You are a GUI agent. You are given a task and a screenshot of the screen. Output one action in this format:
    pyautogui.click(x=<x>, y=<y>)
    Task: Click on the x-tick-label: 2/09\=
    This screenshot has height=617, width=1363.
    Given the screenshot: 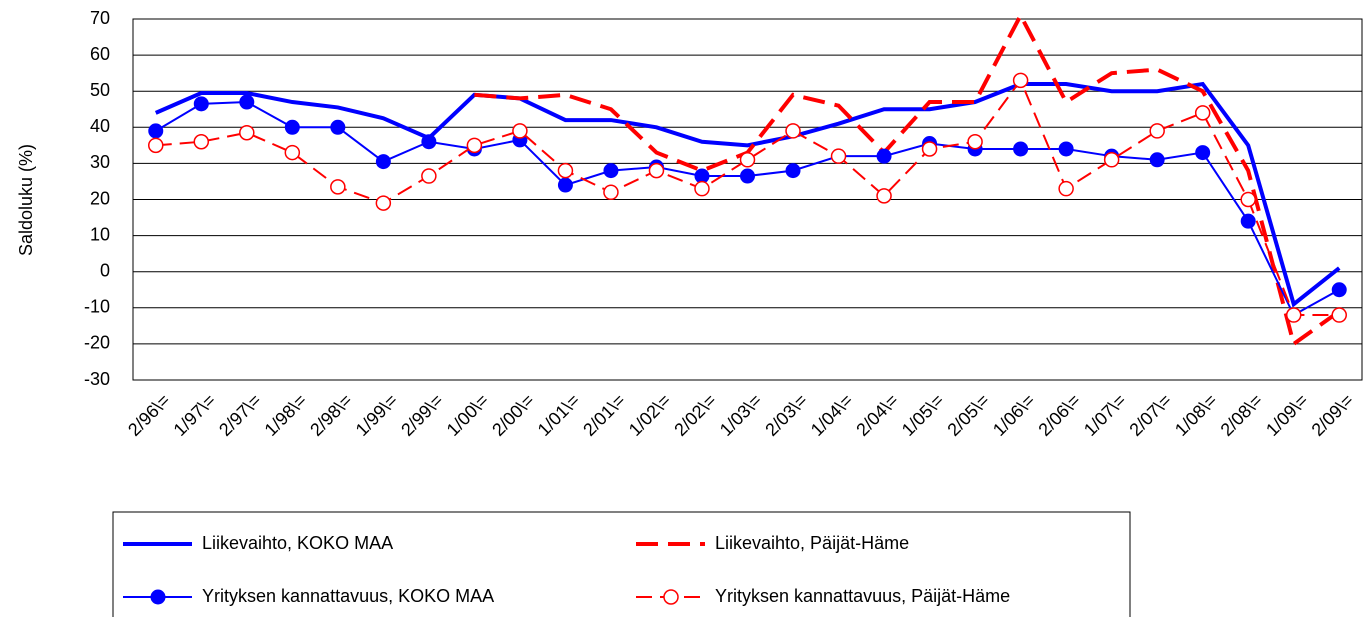 What is the action you would take?
    pyautogui.click(x=1333, y=415)
    